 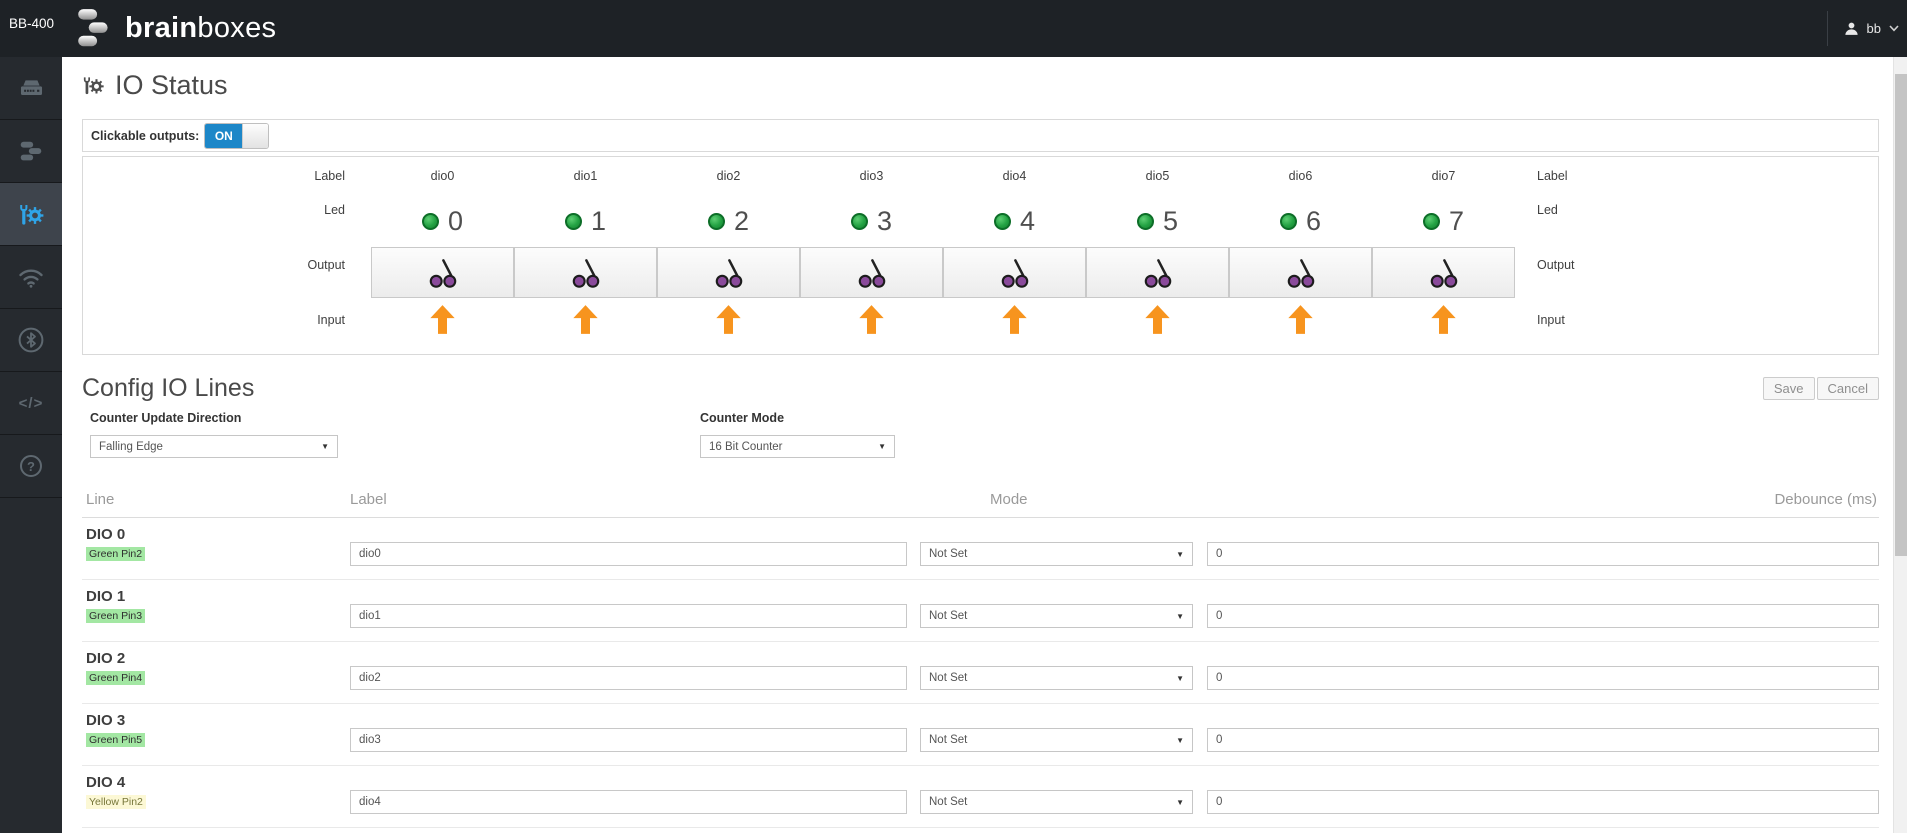 I want to click on line-name: DIO 2, so click(x=106, y=658).